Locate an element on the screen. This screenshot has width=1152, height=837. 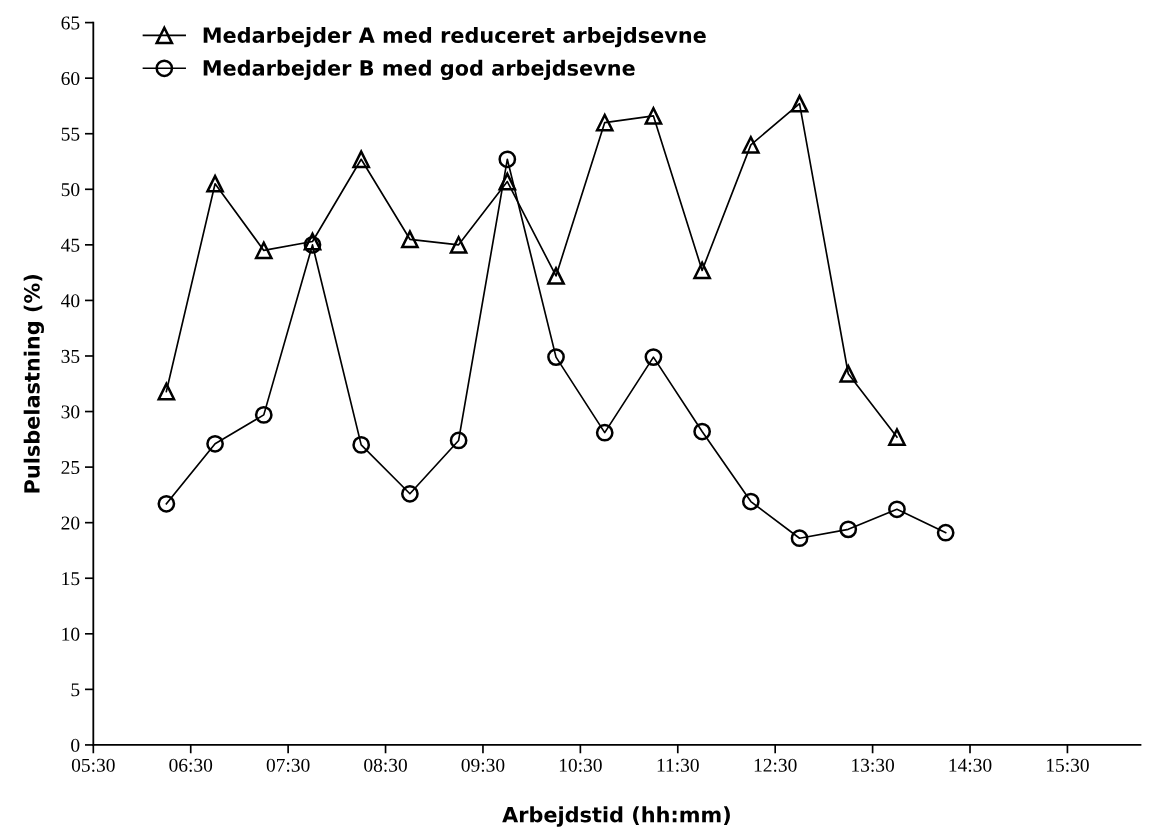
legend-label: Medarbejder B med god arbejdsevne is located at coordinates (419, 70).